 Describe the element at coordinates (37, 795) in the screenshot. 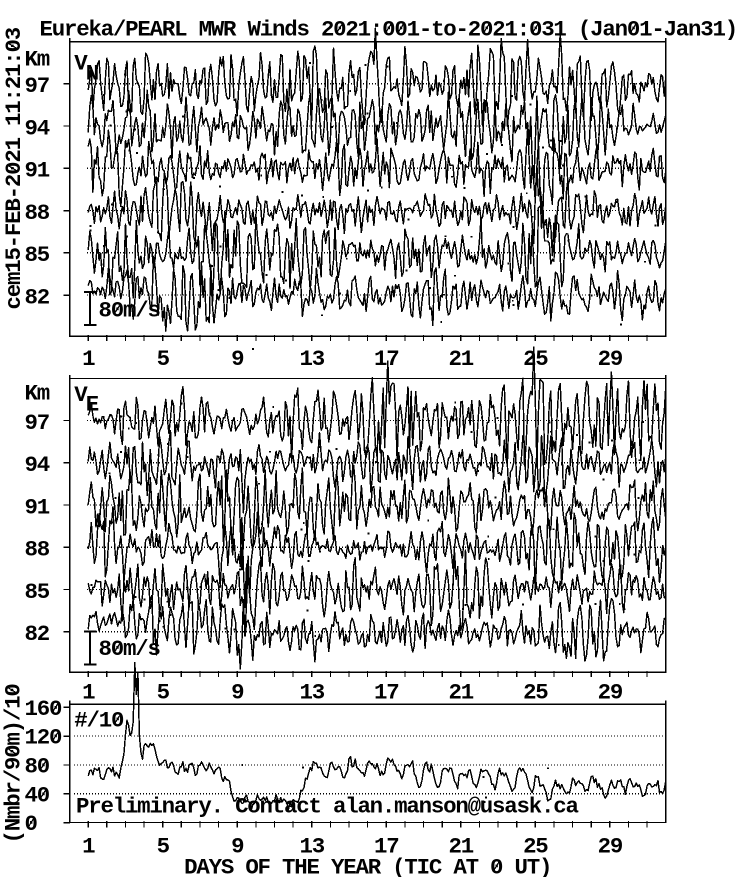

I see `svg-text: 40` at that location.